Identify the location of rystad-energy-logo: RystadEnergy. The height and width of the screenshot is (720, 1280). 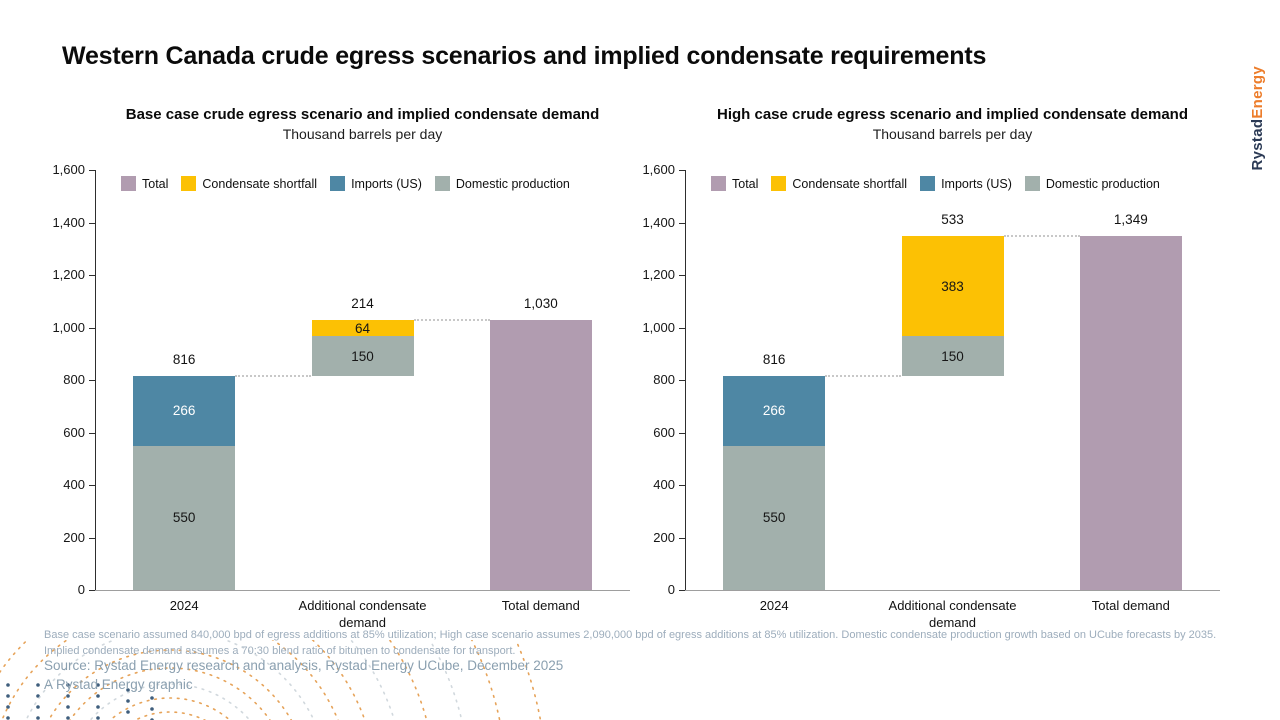
(1257, 118).